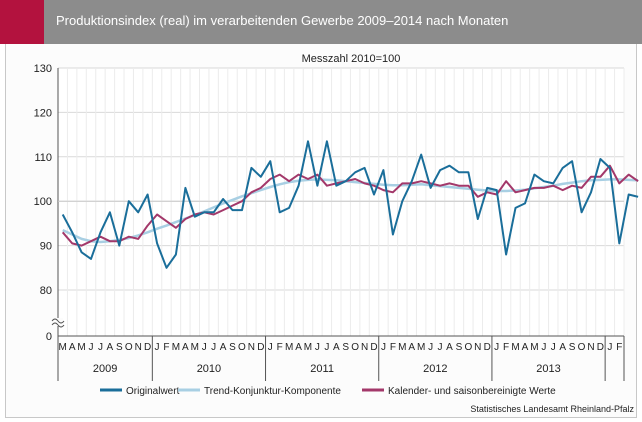 Image resolution: width=642 pixels, height=422 pixels. I want to click on year-label: 2012, so click(435, 369).